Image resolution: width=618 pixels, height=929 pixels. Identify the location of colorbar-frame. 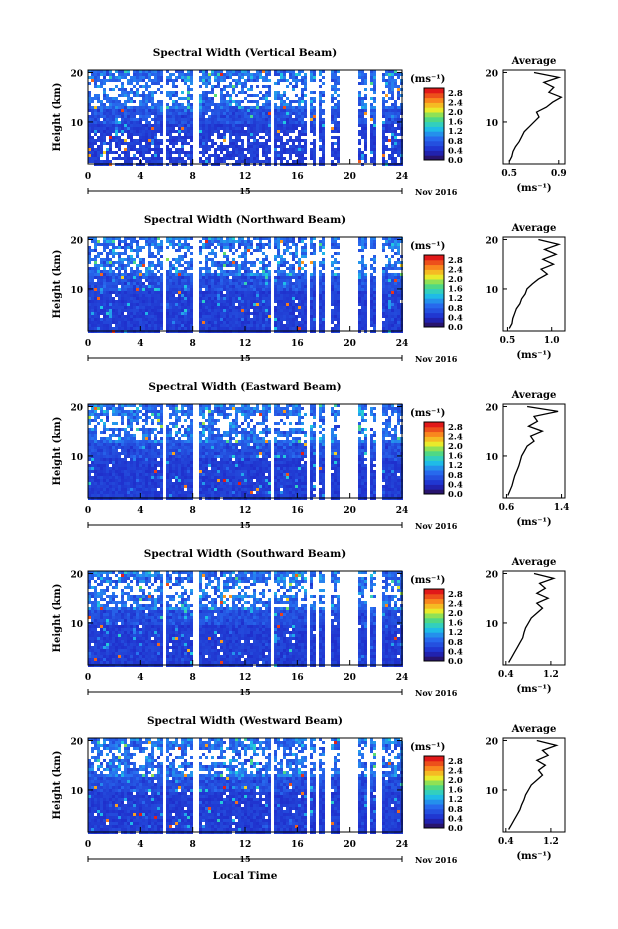
(434, 625).